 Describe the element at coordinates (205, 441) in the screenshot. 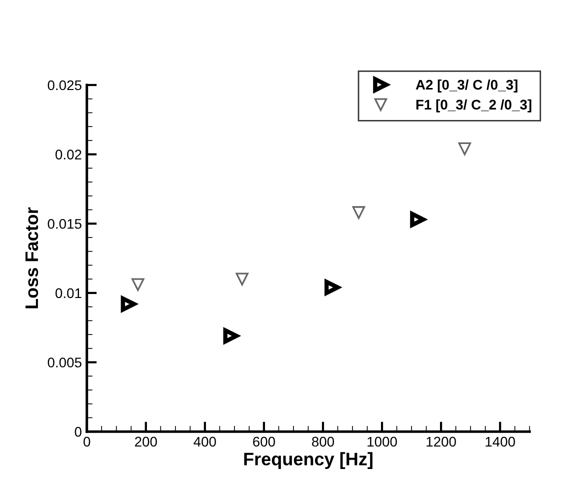

I see `x-tick-label: 400` at that location.